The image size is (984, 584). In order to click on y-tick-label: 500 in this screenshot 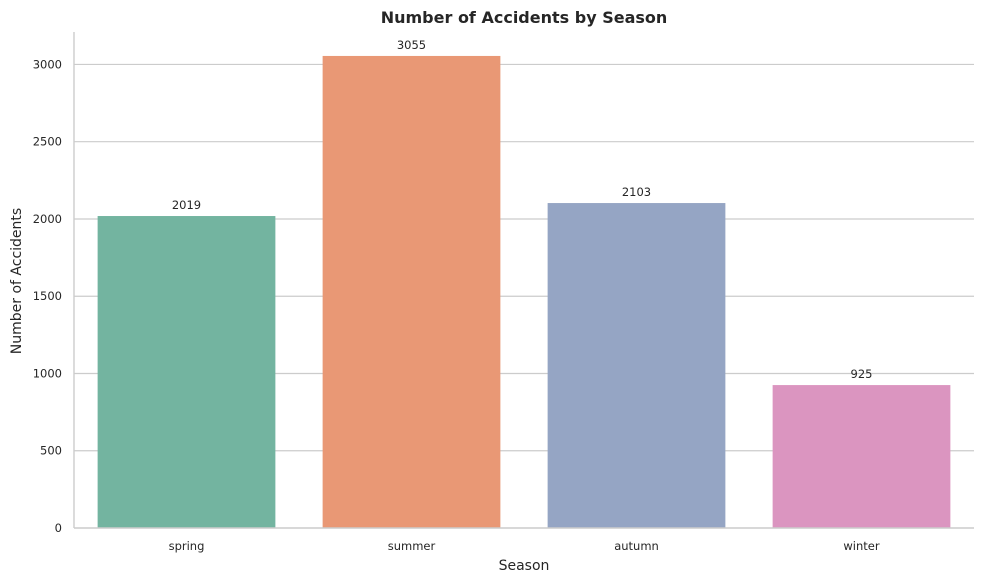, I will do `click(51, 451)`.